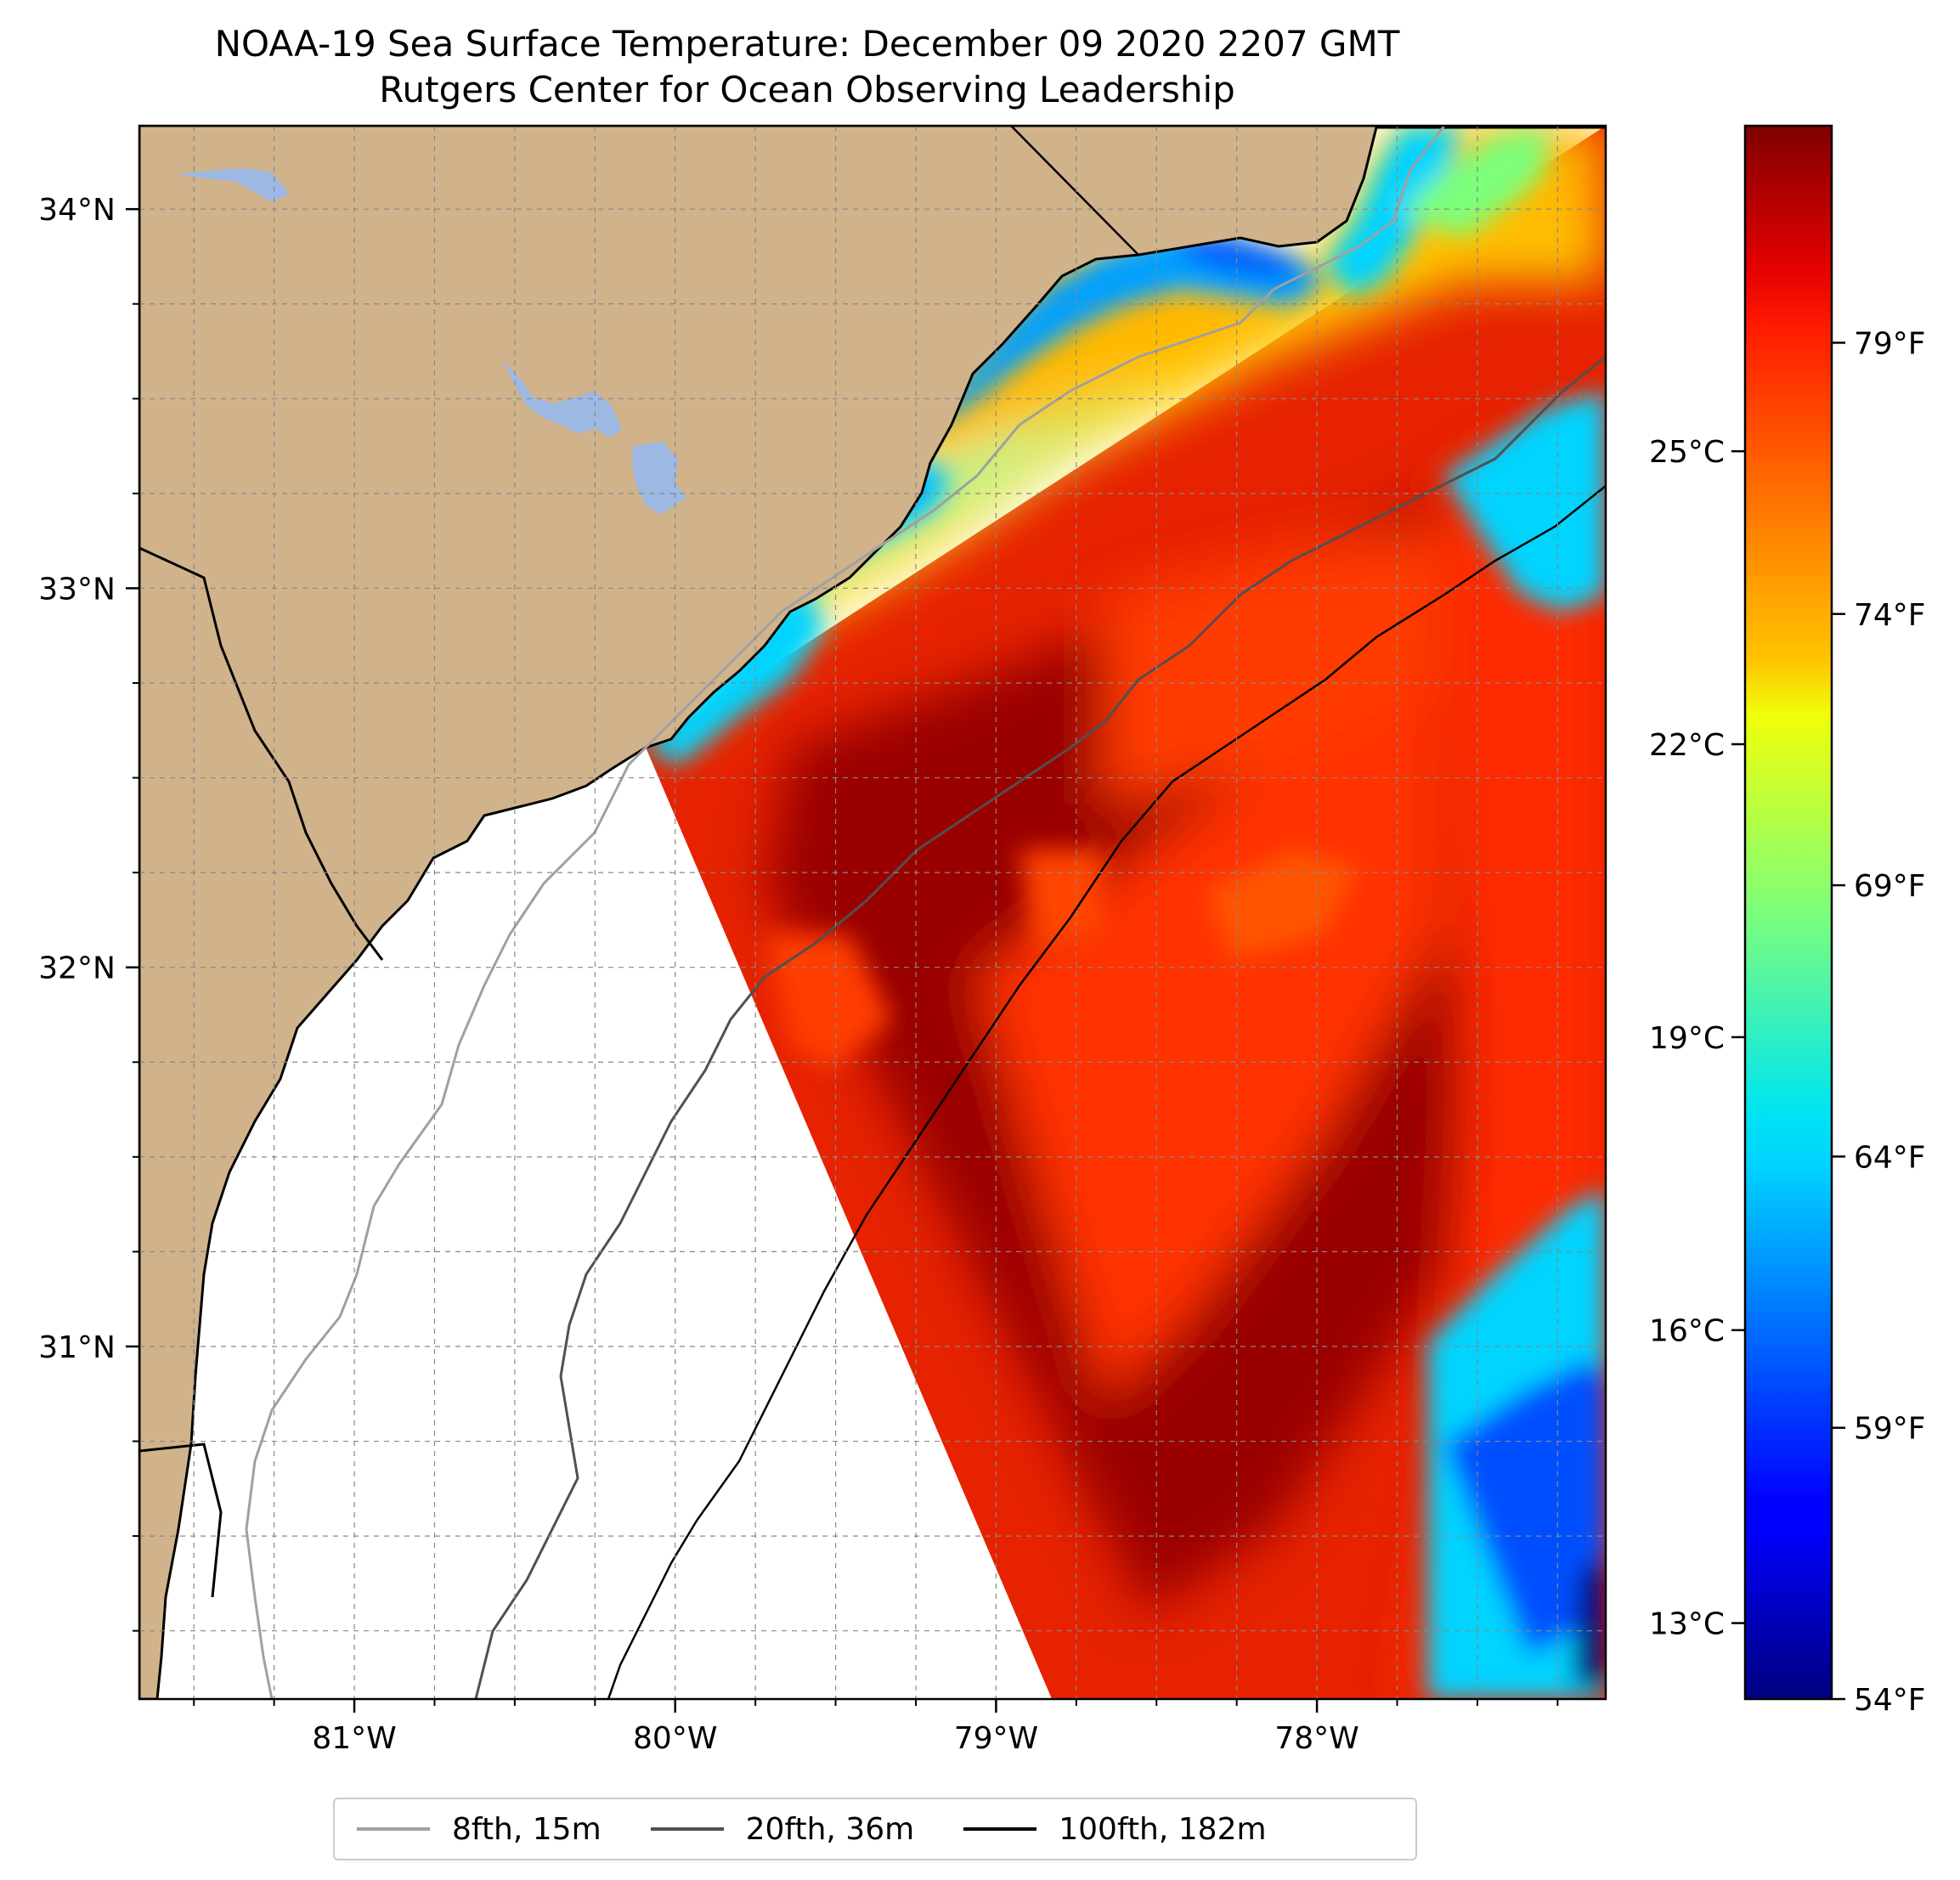 Image resolution: width=1960 pixels, height=1880 pixels. I want to click on cbar-c-label: 19°C, so click(1687, 1039).